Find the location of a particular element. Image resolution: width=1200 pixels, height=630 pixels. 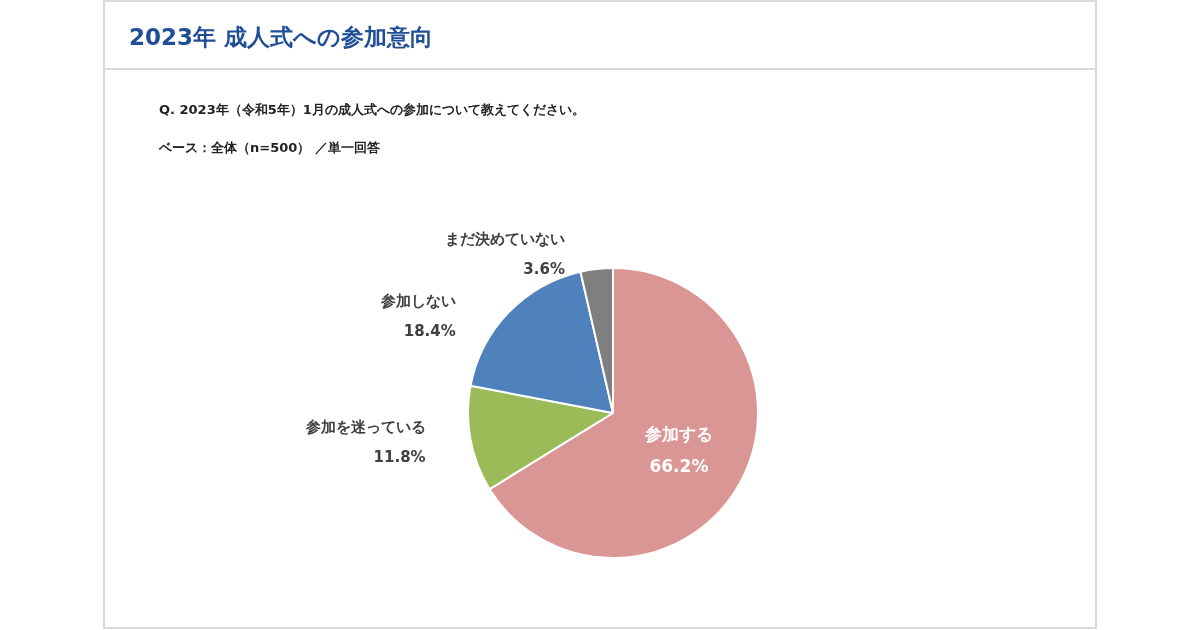

data-label: 11.8% is located at coordinates (399, 456).